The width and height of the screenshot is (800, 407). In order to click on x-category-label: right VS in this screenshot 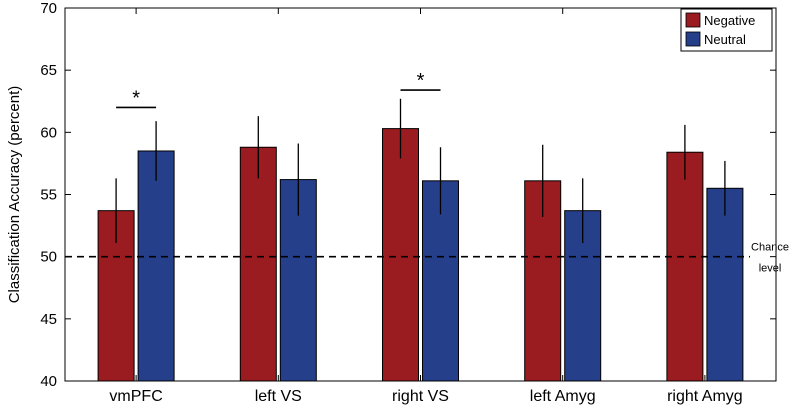, I will do `click(420, 396)`.